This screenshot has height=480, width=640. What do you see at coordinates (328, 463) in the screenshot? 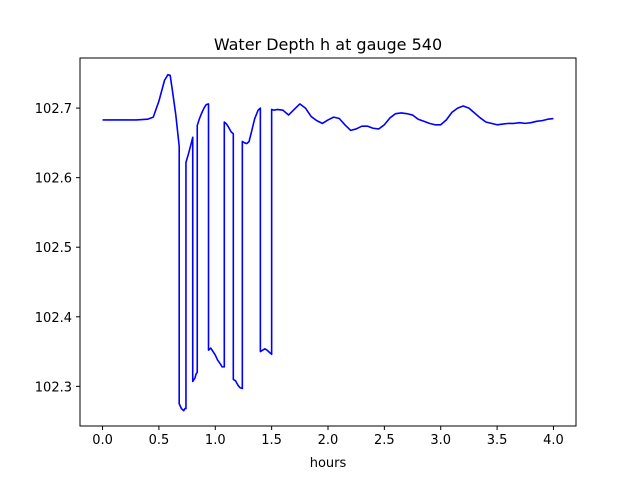
I see `x-axis-label: hours` at bounding box center [328, 463].